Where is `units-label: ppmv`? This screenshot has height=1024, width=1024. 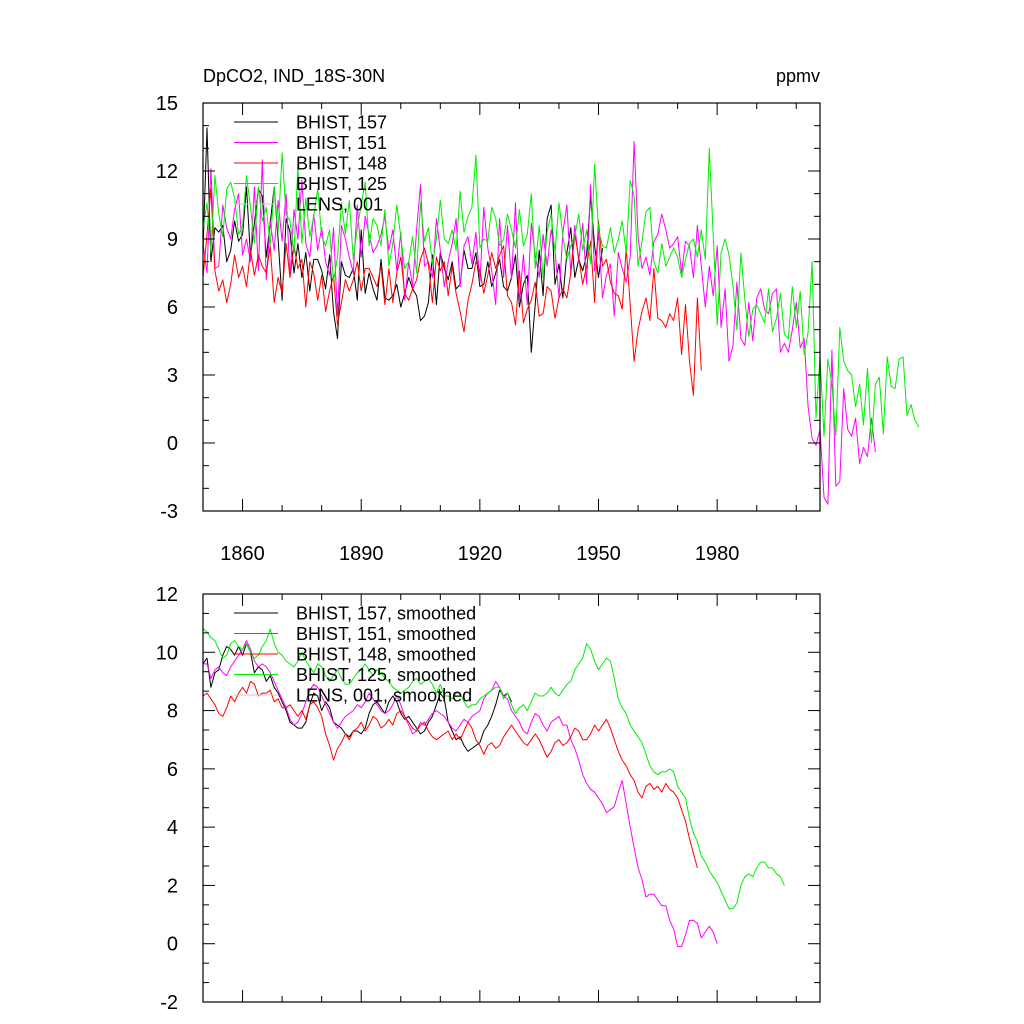
units-label: ppmv is located at coordinates (798, 76).